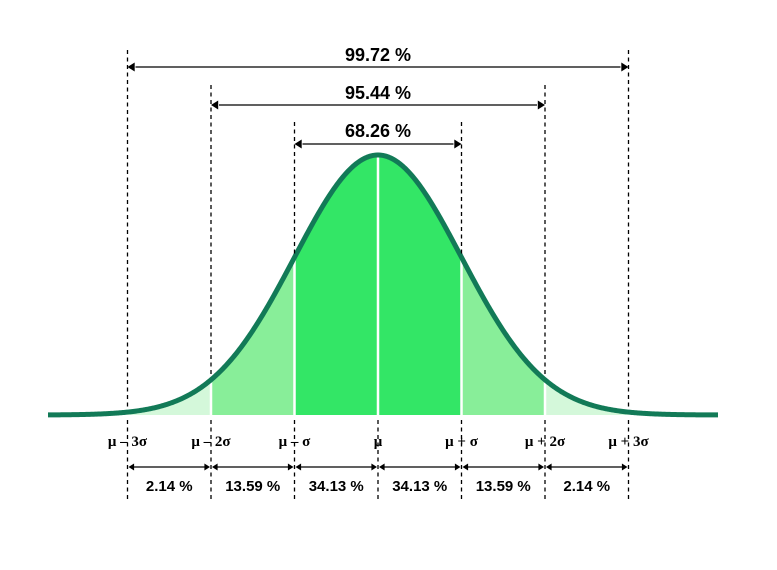 This screenshot has width=777, height=570. I want to click on bracket-3sigma: 99.72 %, so click(378, 58).